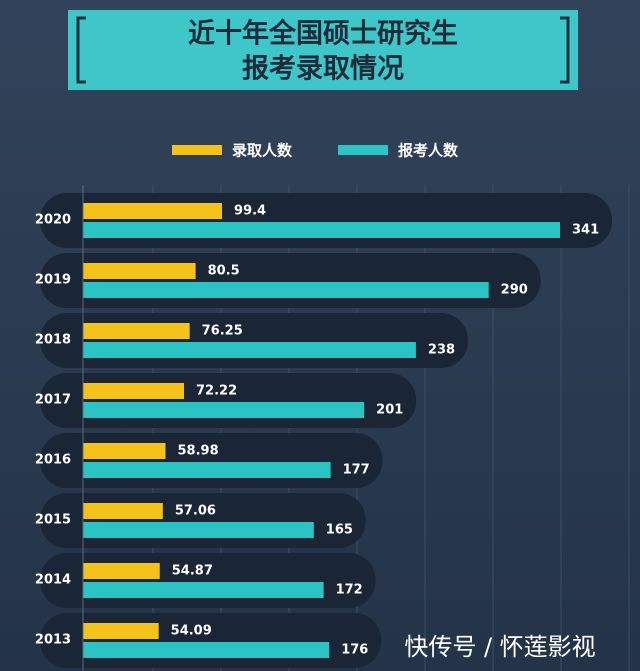 The width and height of the screenshot is (640, 671). Describe the element at coordinates (192, 571) in the screenshot. I see `data-label: 54.87` at that location.